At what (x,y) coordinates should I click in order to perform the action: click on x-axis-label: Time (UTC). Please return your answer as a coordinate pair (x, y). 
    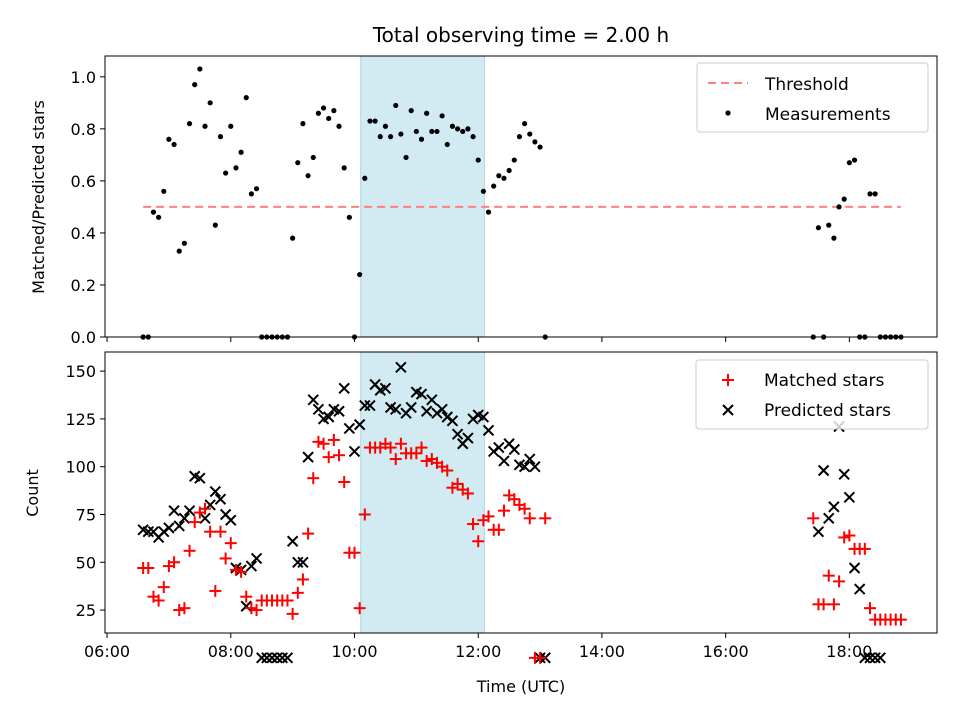
    Looking at the image, I should click on (520, 686).